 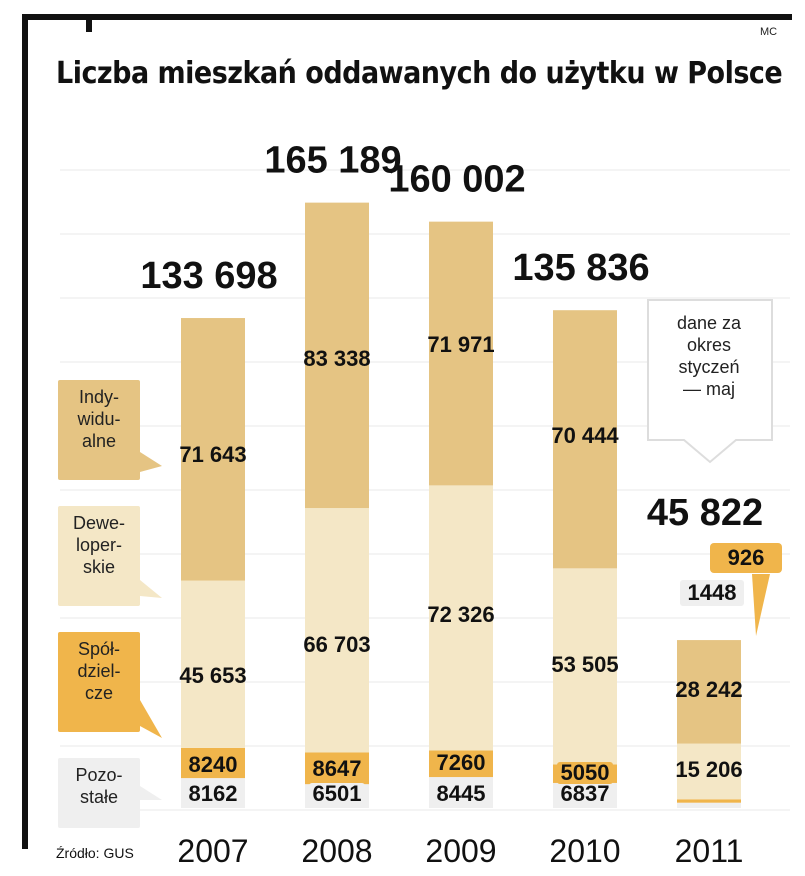 What do you see at coordinates (709, 323) in the screenshot?
I see `period-note-line: dane za` at bounding box center [709, 323].